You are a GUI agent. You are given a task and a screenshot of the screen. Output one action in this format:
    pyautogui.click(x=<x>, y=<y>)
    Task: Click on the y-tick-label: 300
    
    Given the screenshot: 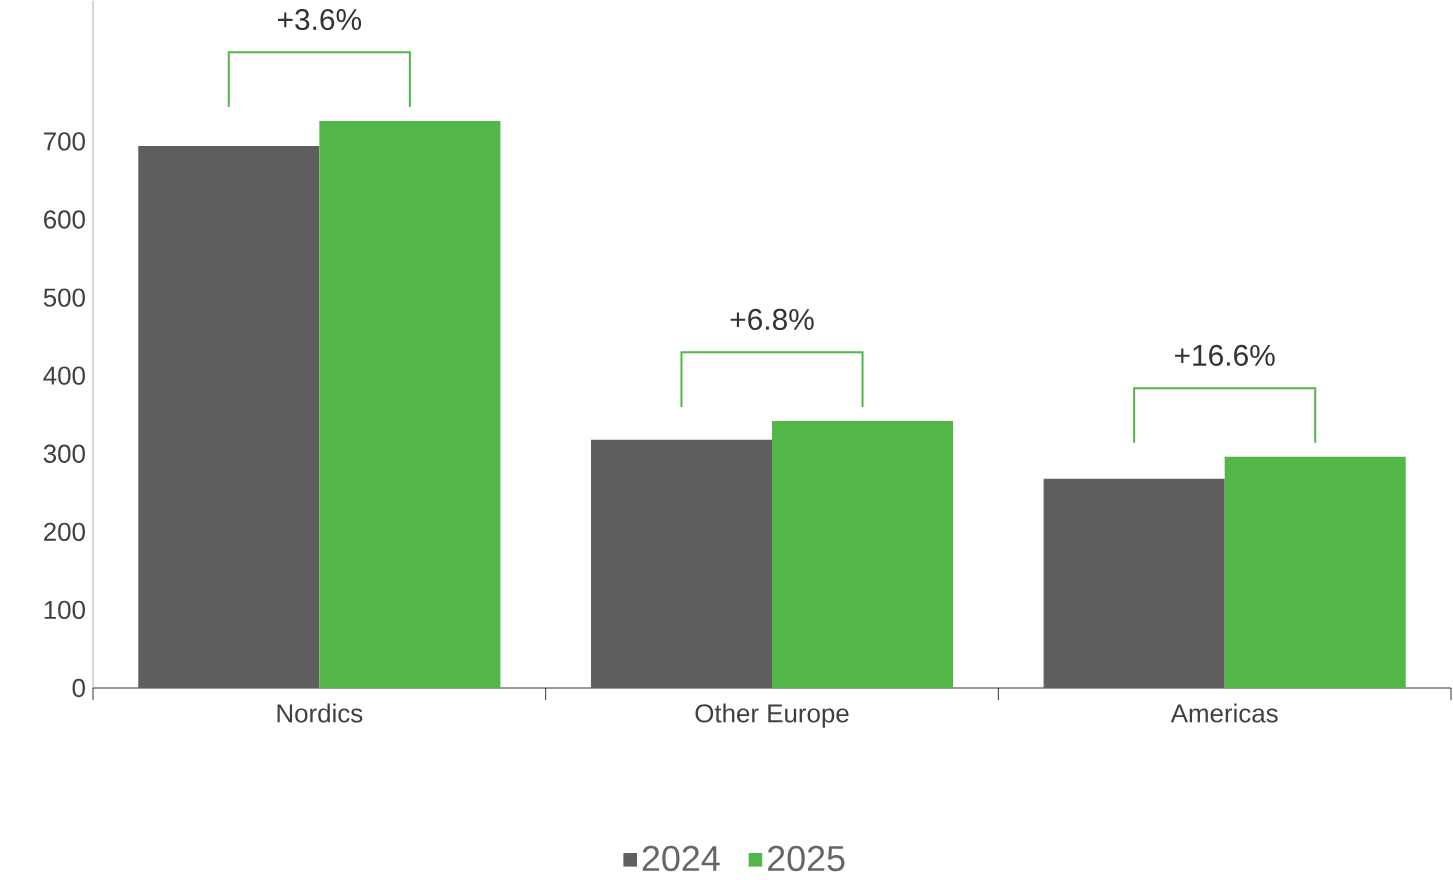 What is the action you would take?
    pyautogui.click(x=64, y=453)
    